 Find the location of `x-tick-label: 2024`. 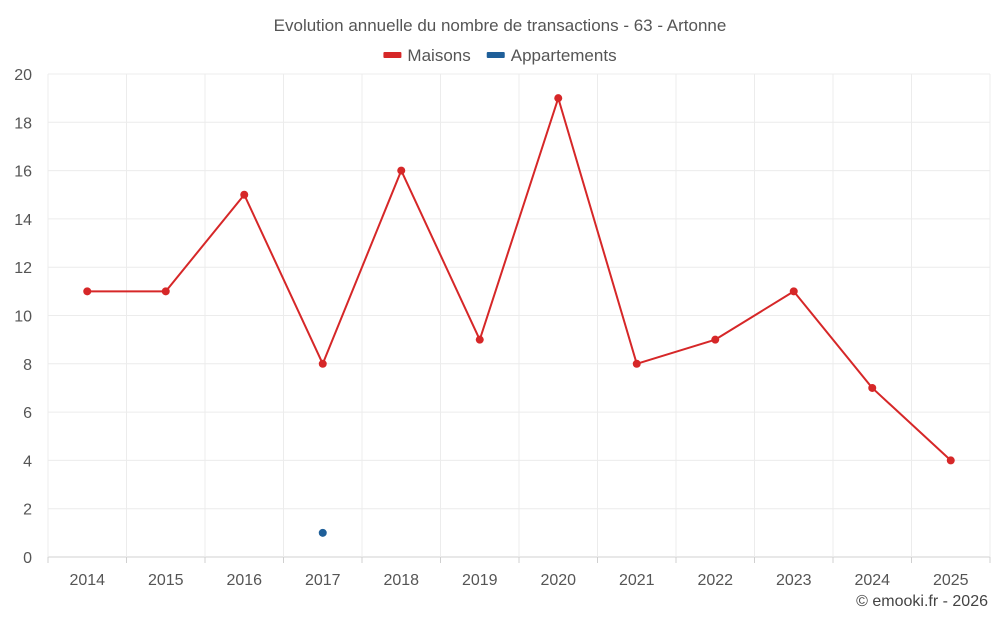

x-tick-label: 2024 is located at coordinates (872, 580).